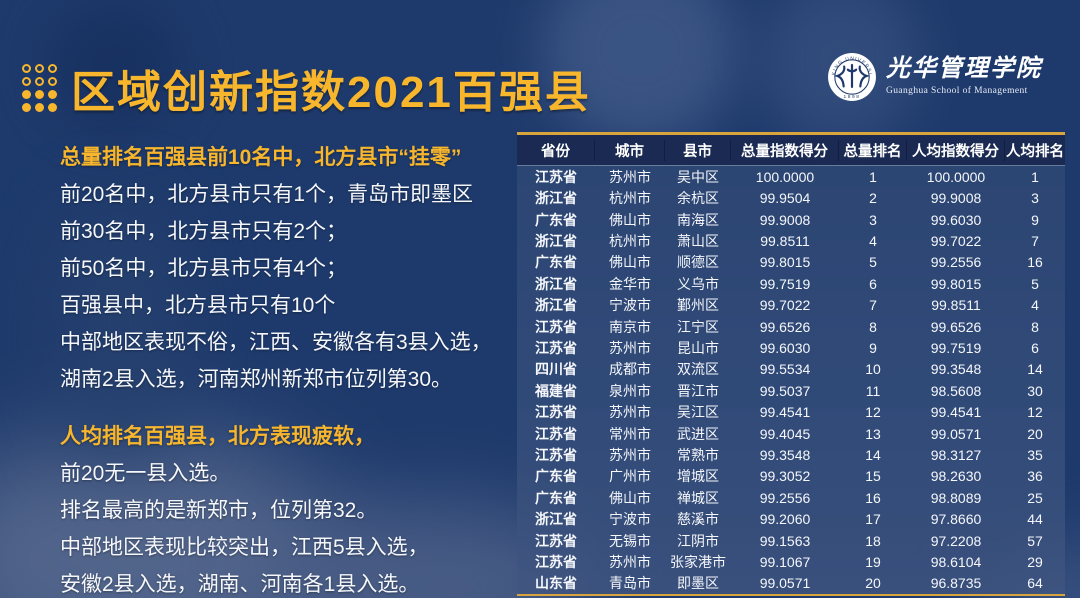 The height and width of the screenshot is (598, 1080). I want to click on table-cell-county: 张家港市, so click(698, 562).